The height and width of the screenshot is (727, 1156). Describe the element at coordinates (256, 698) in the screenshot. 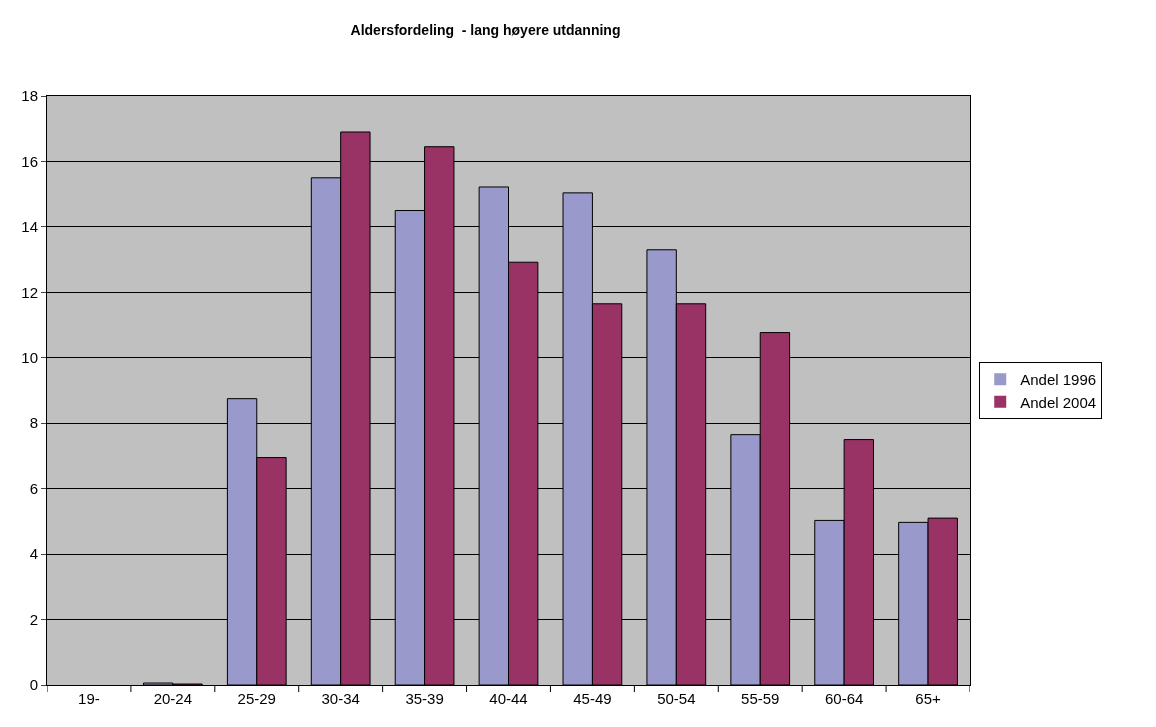

I see `x-tick-label: 25-29` at that location.